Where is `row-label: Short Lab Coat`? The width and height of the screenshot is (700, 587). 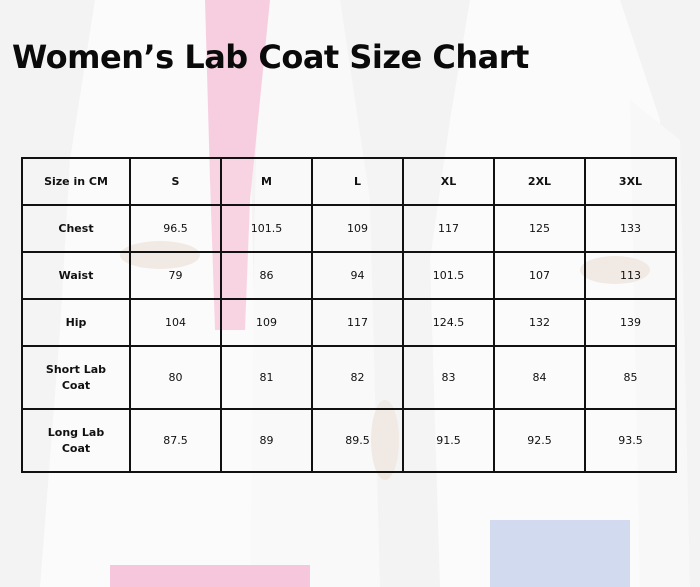
row-label: Short Lab Coat is located at coordinates (76, 377).